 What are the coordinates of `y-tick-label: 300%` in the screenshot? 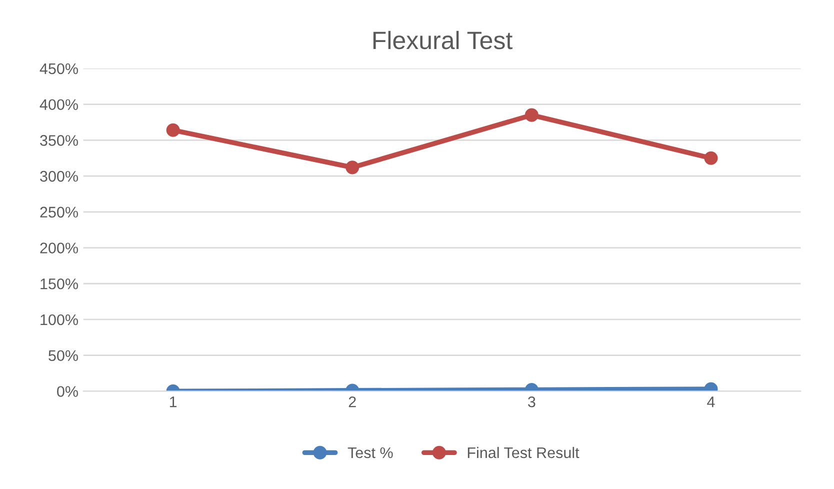 It's located at (59, 176).